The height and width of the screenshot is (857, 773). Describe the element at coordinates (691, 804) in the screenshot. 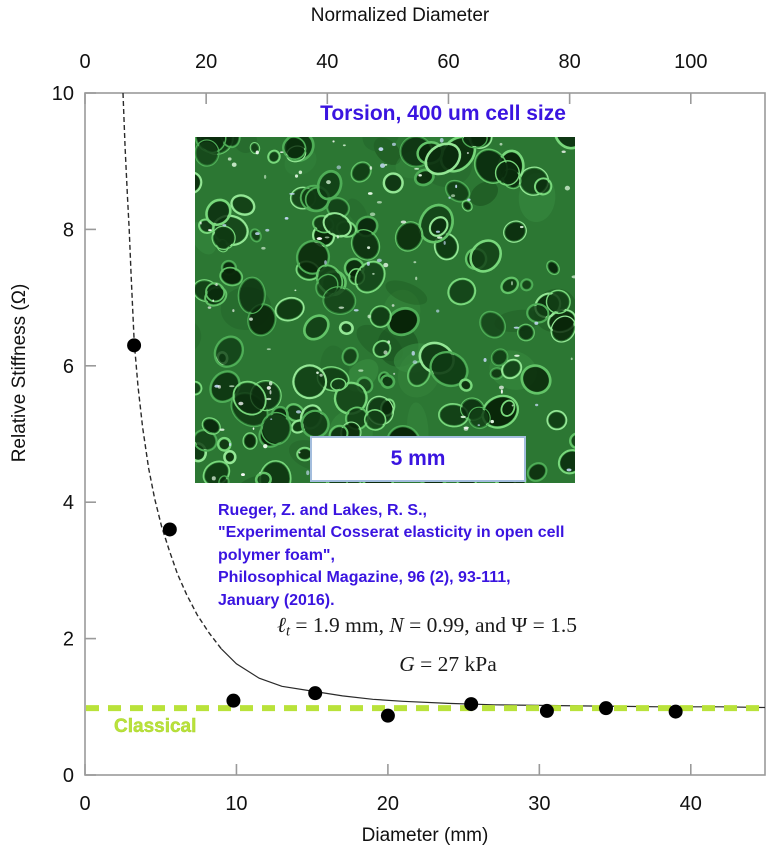

I see `x-tick-label: 40` at that location.